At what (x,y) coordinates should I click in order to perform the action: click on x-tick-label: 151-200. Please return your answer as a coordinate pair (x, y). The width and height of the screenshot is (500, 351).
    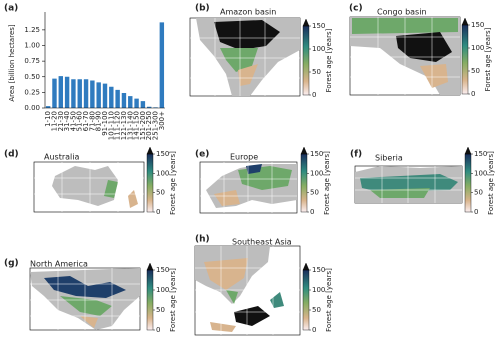
    Looking at the image, I should click on (143, 125).